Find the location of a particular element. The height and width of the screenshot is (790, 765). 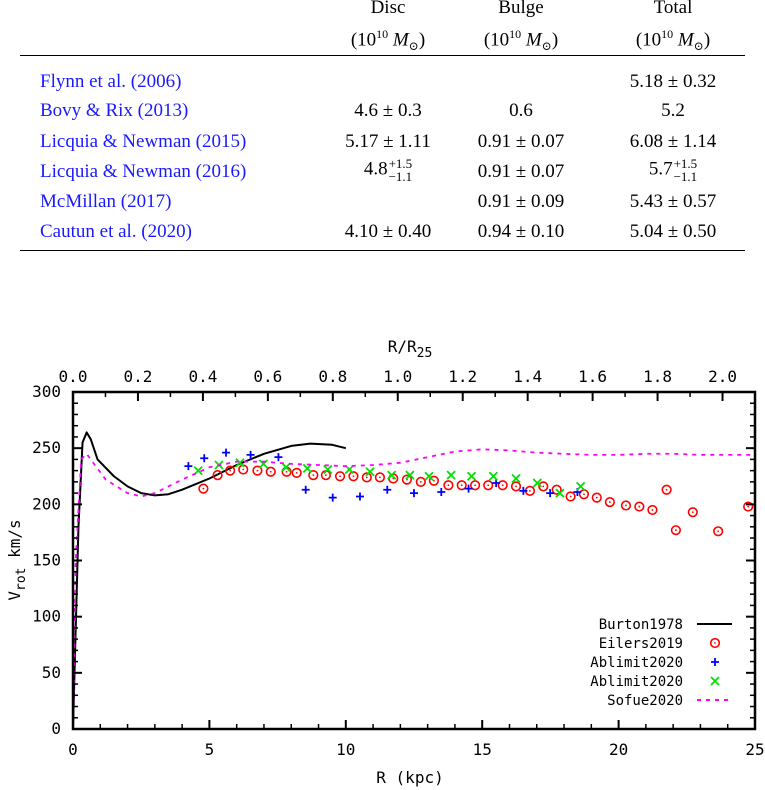

bulge-mass-value: 0.6 is located at coordinates (521, 110).